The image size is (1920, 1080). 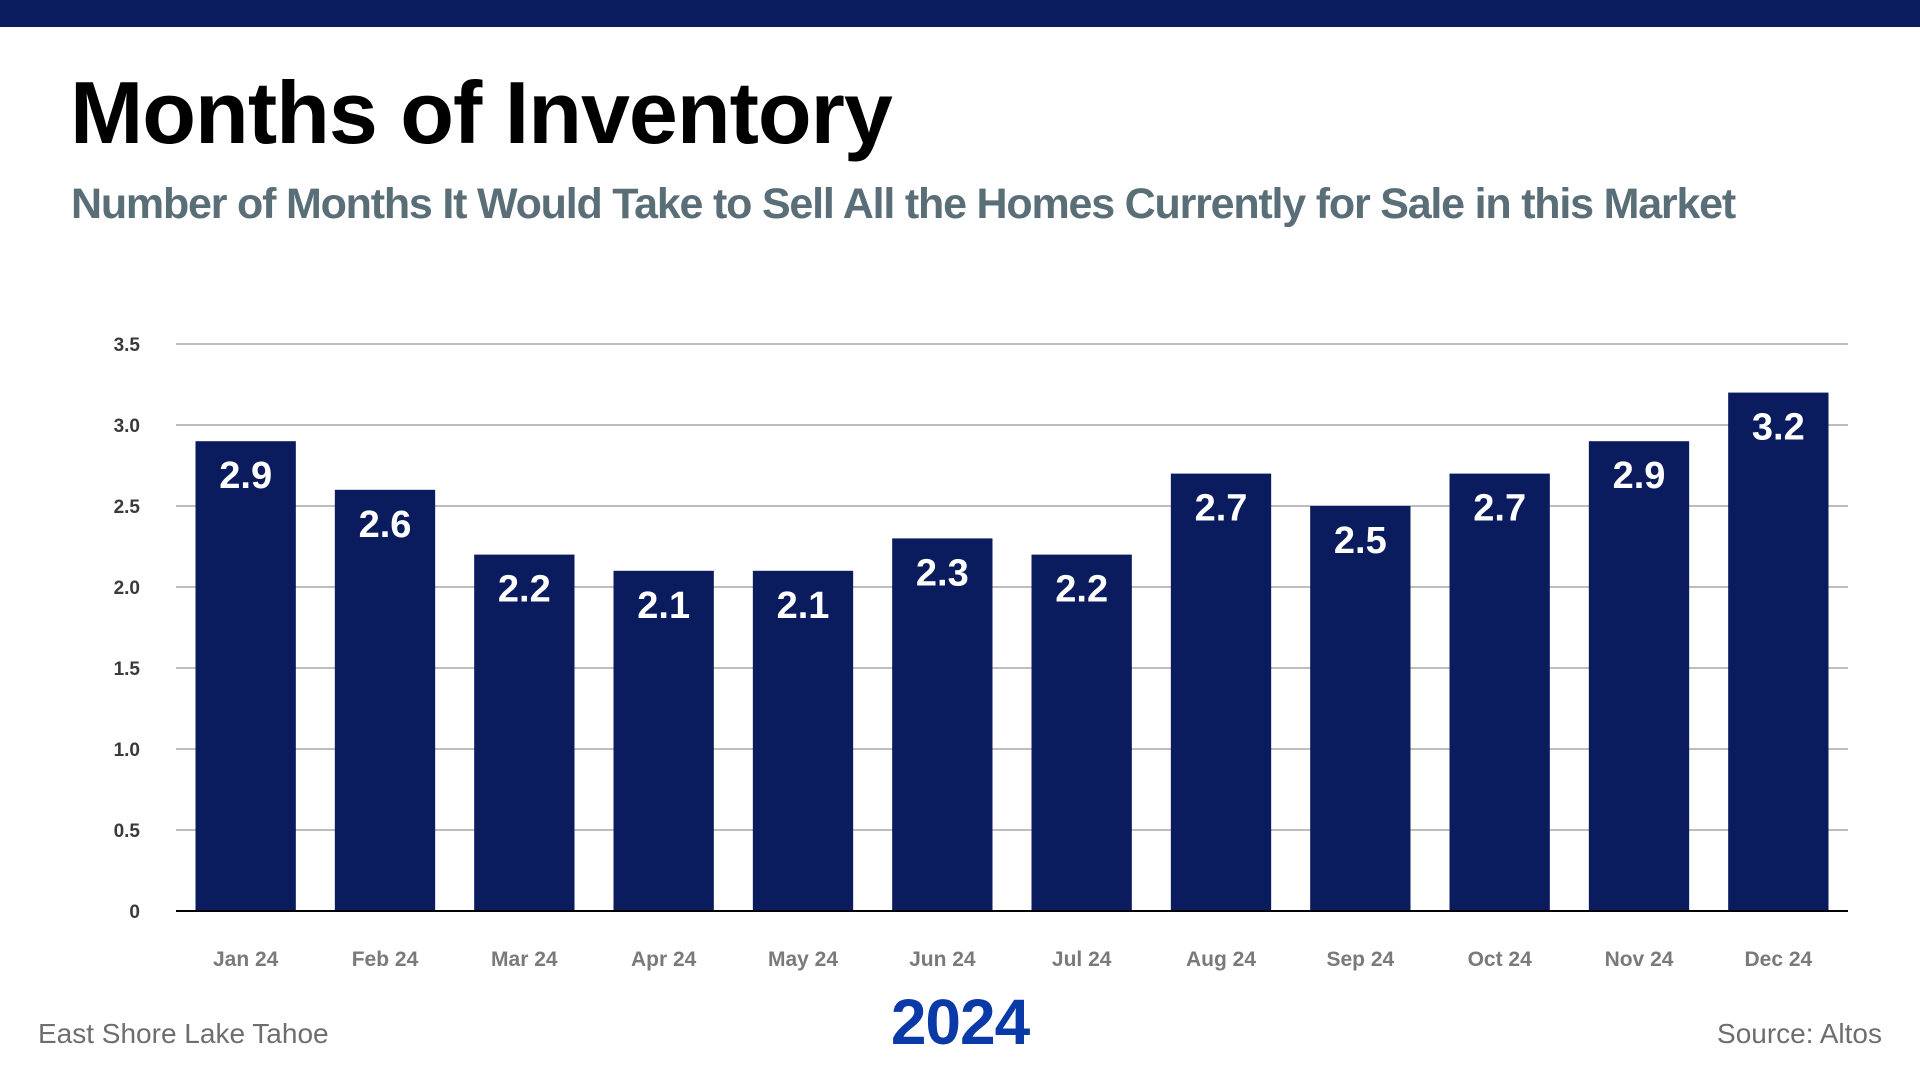 I want to click on x-axis-title-year: 2024, so click(x=960, y=1022).